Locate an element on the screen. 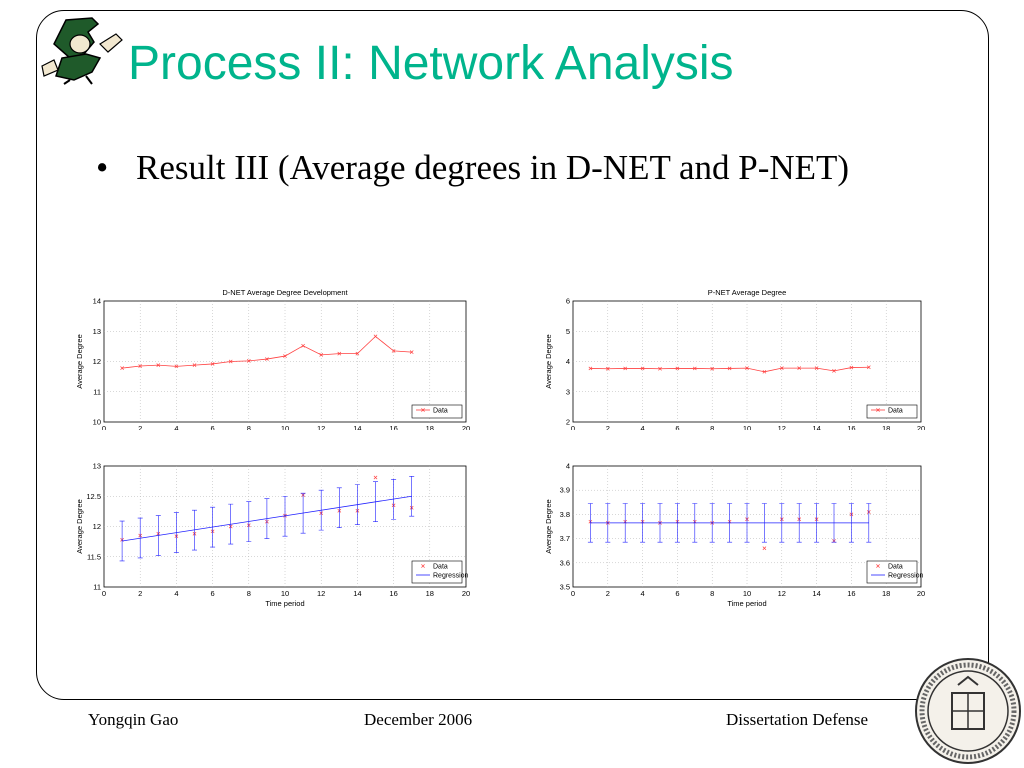  y-tick-label: 11 is located at coordinates (97, 391).